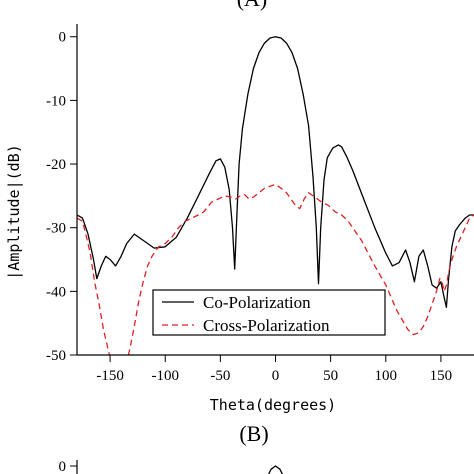  I want to click on second-y-tick-label: 0, so click(63, 466).